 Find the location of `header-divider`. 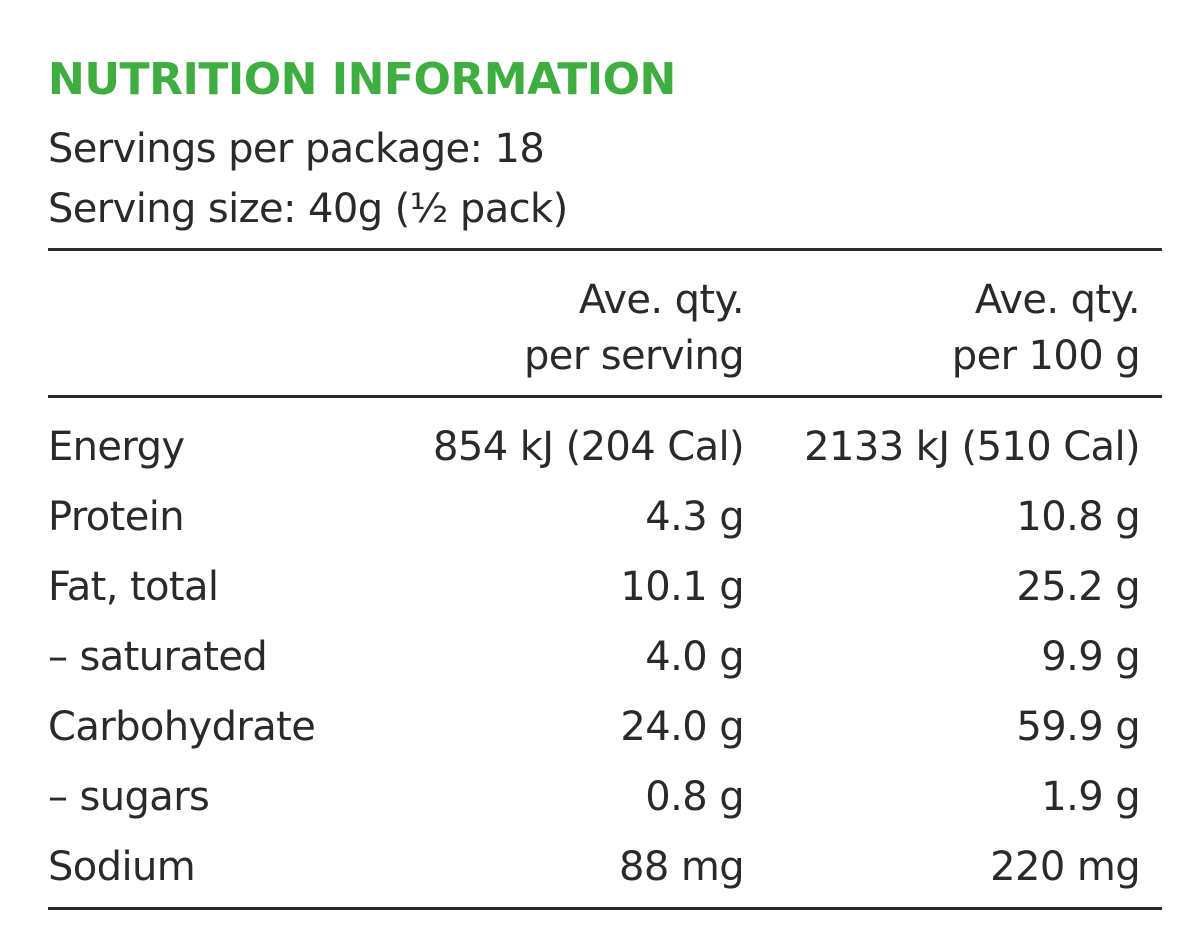

header-divider is located at coordinates (605, 396).